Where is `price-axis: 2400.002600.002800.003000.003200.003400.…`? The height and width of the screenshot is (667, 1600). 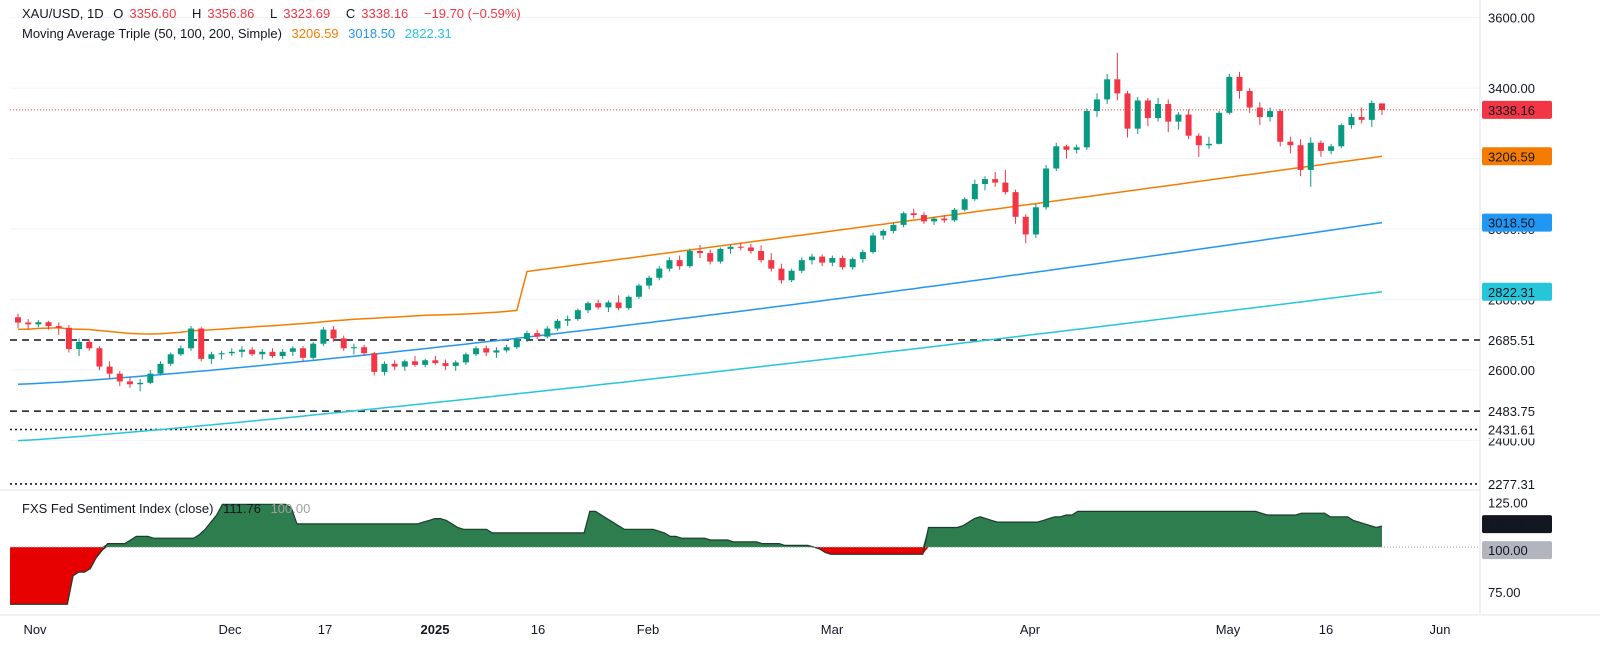
price-axis: 2400.002600.002800.003000.003200.003400.… is located at coordinates (1517, 305).